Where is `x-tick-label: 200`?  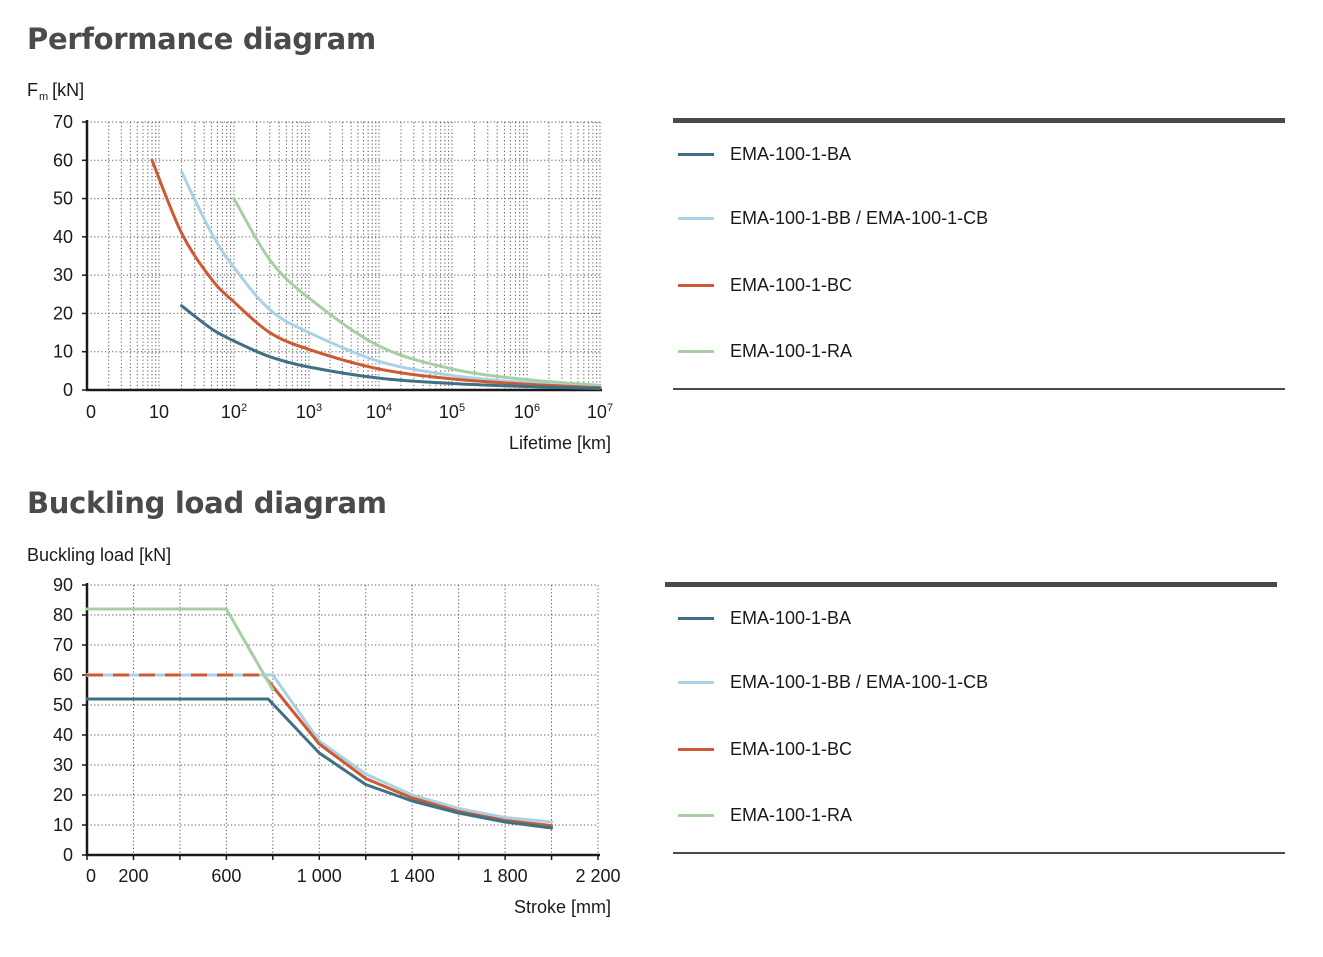 x-tick-label: 200 is located at coordinates (133, 876).